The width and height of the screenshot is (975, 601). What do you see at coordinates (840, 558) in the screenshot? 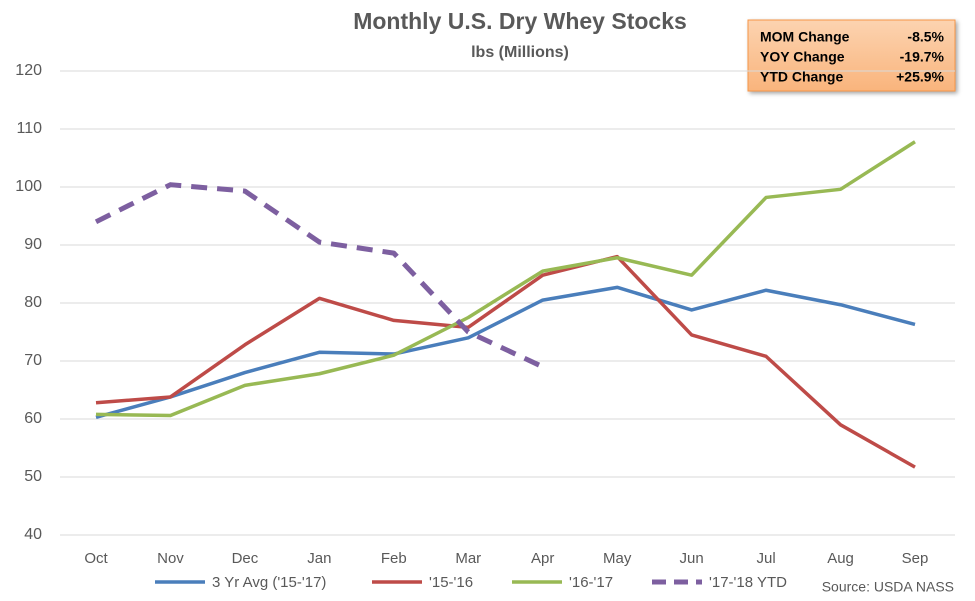
I see `x-tick-label: Aug` at bounding box center [840, 558].